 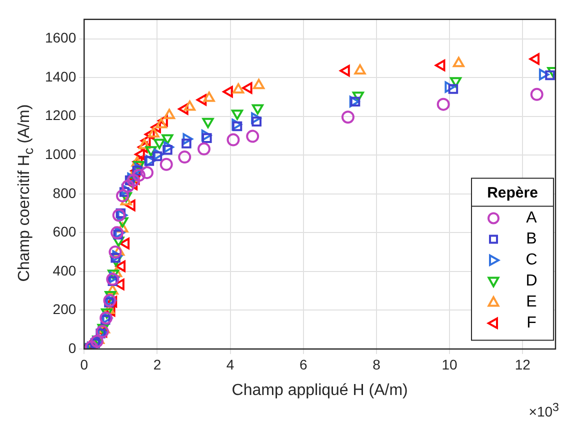 I want to click on y-tick-label: 0, so click(x=72, y=348).